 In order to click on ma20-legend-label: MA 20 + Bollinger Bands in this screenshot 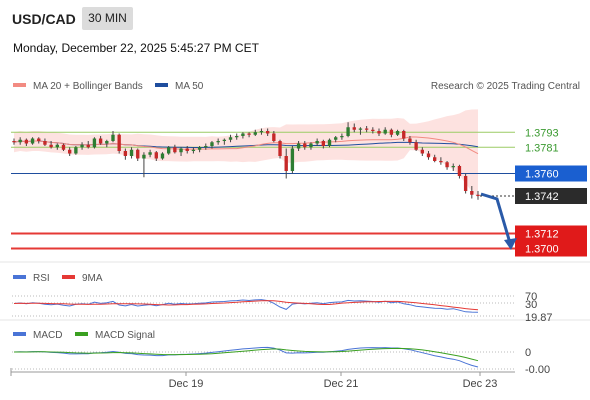, I will do `click(88, 86)`.